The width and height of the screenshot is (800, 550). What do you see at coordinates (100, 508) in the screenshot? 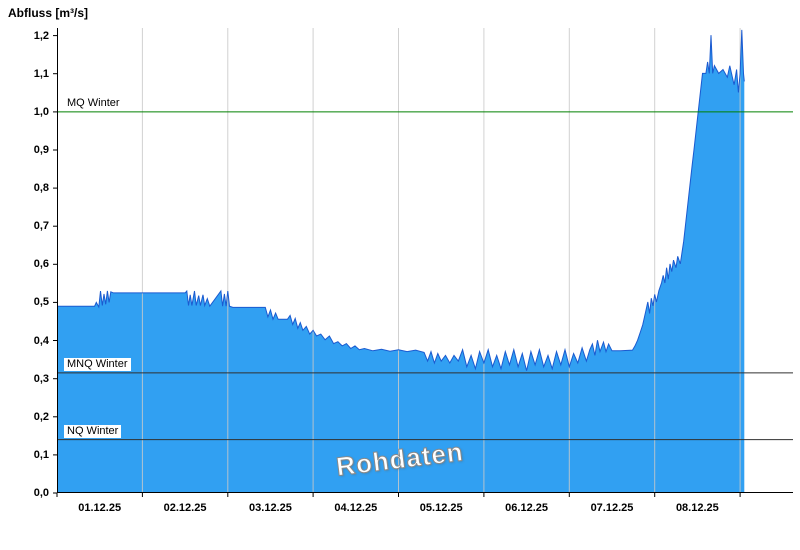
I see `x-tick-label: 01.12.25` at bounding box center [100, 508].